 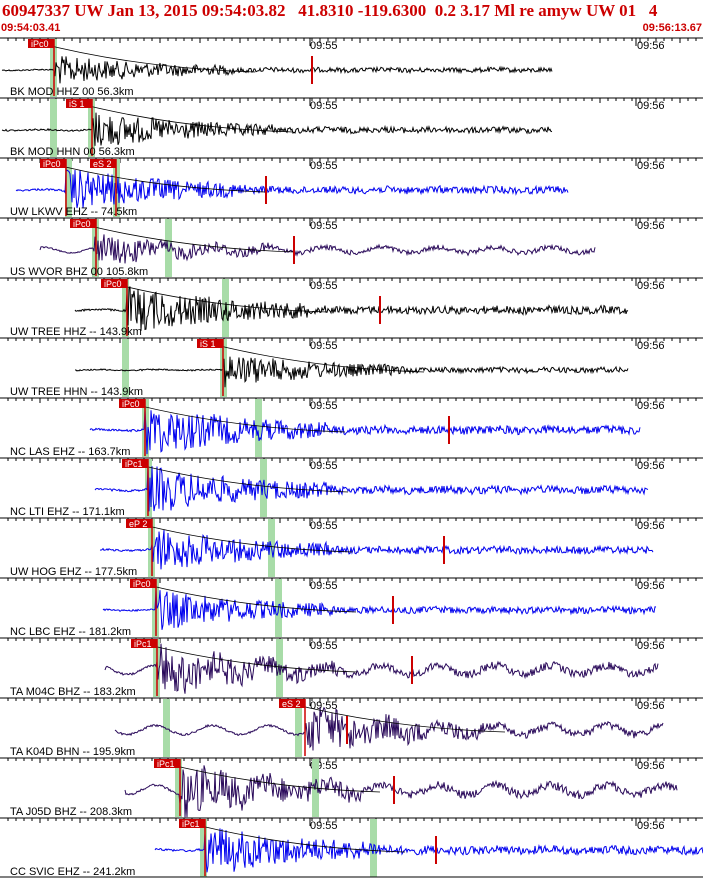 I want to click on phase-pick-label: eP 2, so click(x=138, y=524).